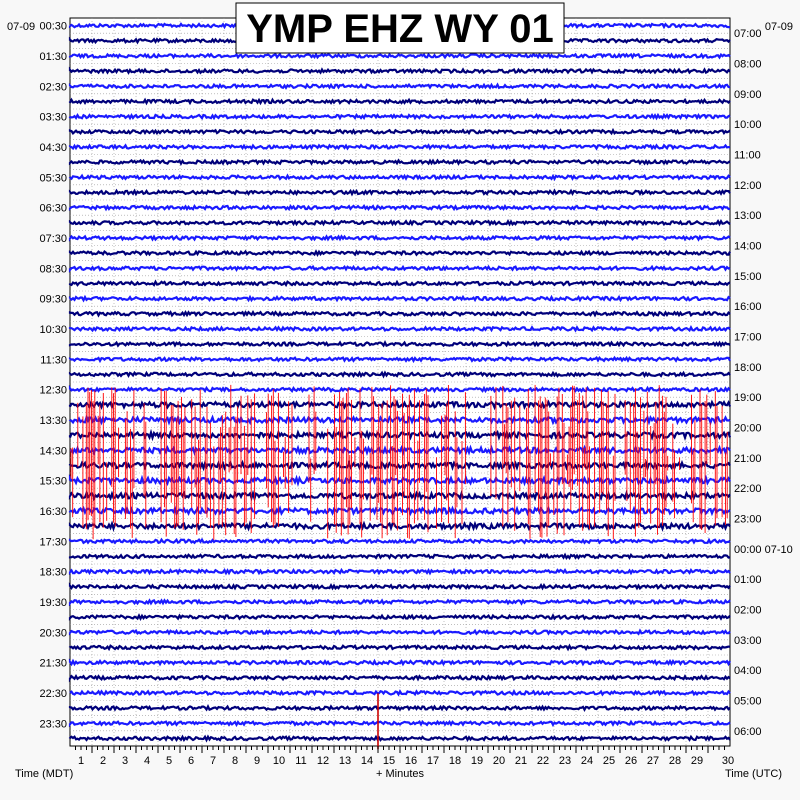 Image resolution: width=800 pixels, height=800 pixels. Describe the element at coordinates (748, 429) in the screenshot. I see `y-right-label: 20:00` at that location.